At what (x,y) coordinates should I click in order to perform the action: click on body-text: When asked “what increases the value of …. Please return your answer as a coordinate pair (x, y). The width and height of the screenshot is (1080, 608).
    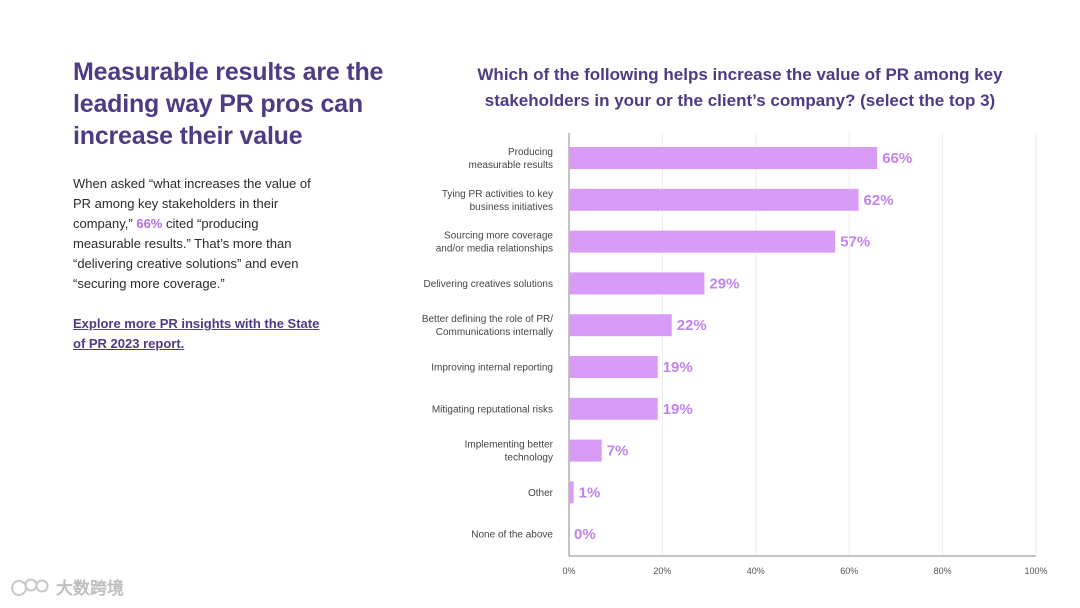
    Looking at the image, I should click on (193, 234).